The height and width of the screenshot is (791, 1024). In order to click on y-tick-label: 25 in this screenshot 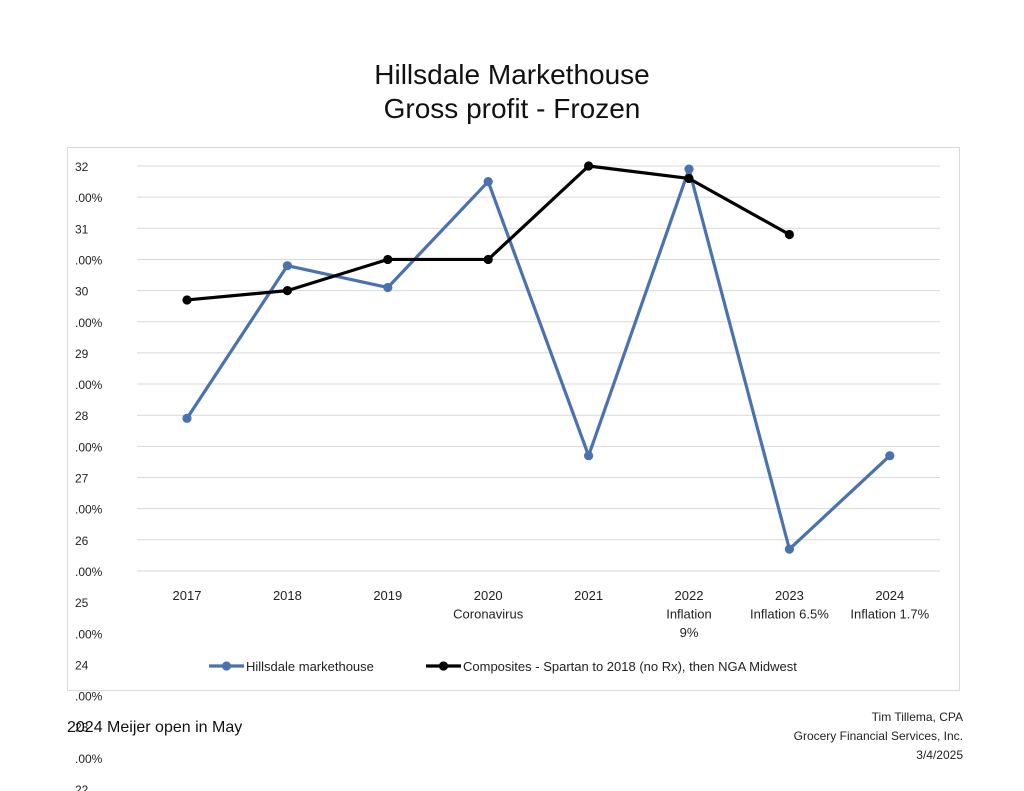, I will do `click(82, 603)`.